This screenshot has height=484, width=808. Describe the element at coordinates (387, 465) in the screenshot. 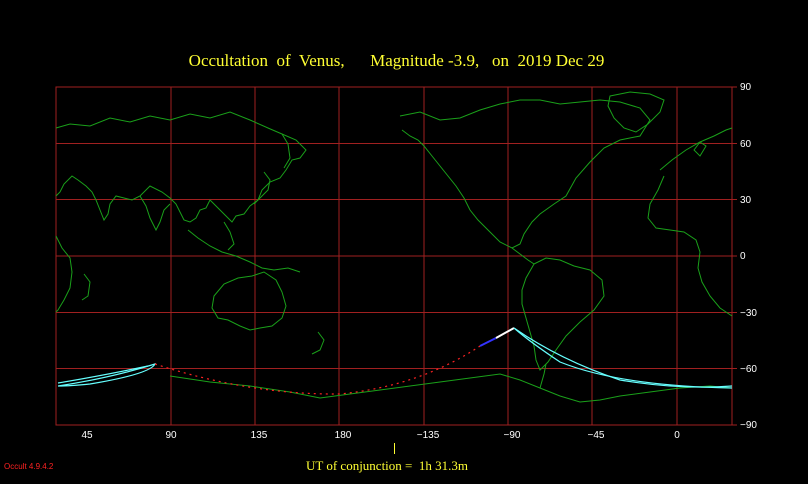

I see `ut-conjunction-label: UT of conjunction = 1h 31.3m` at that location.